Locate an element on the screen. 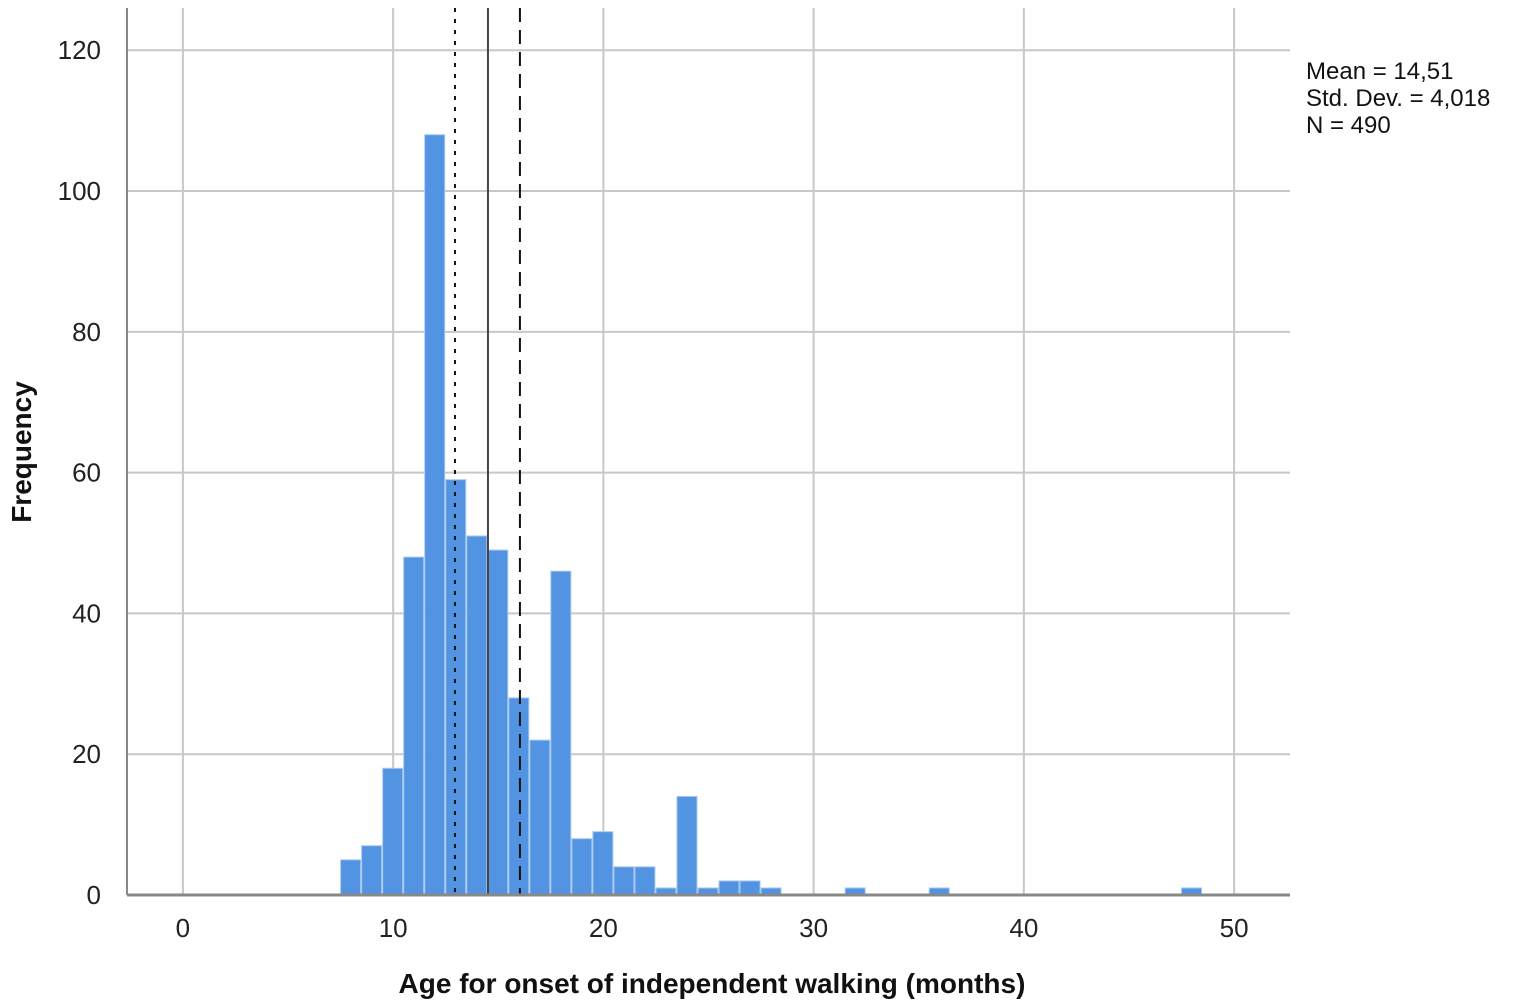 This screenshot has width=1518, height=1007. stat-n: N = 490 is located at coordinates (1348, 125).